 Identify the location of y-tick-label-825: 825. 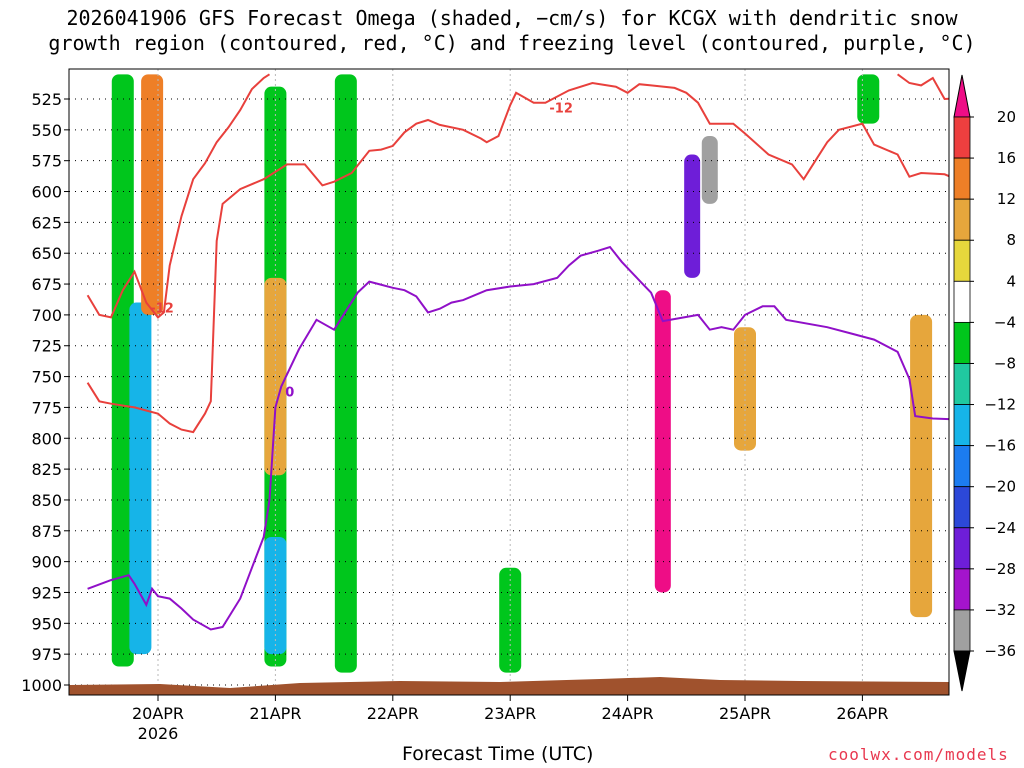
(46, 469).